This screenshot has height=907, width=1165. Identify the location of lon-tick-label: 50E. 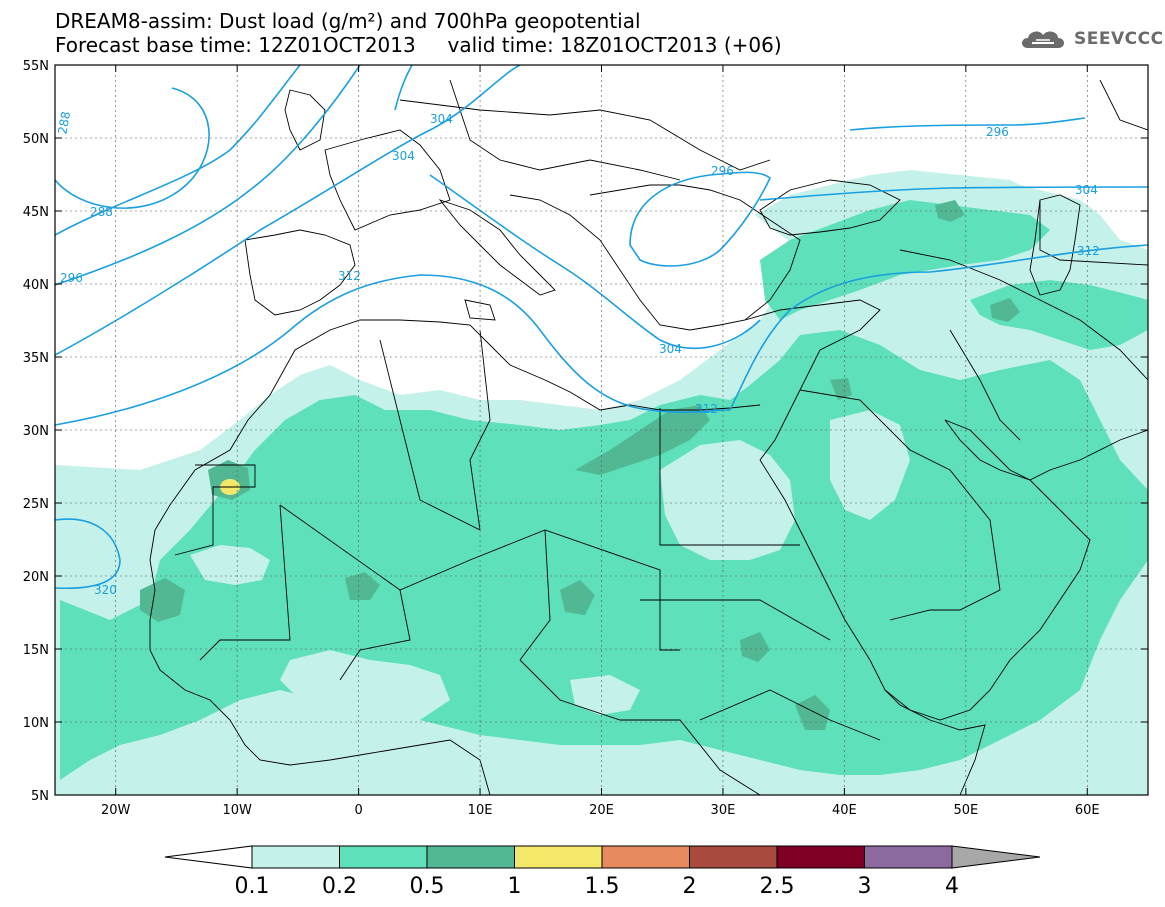
(965, 810).